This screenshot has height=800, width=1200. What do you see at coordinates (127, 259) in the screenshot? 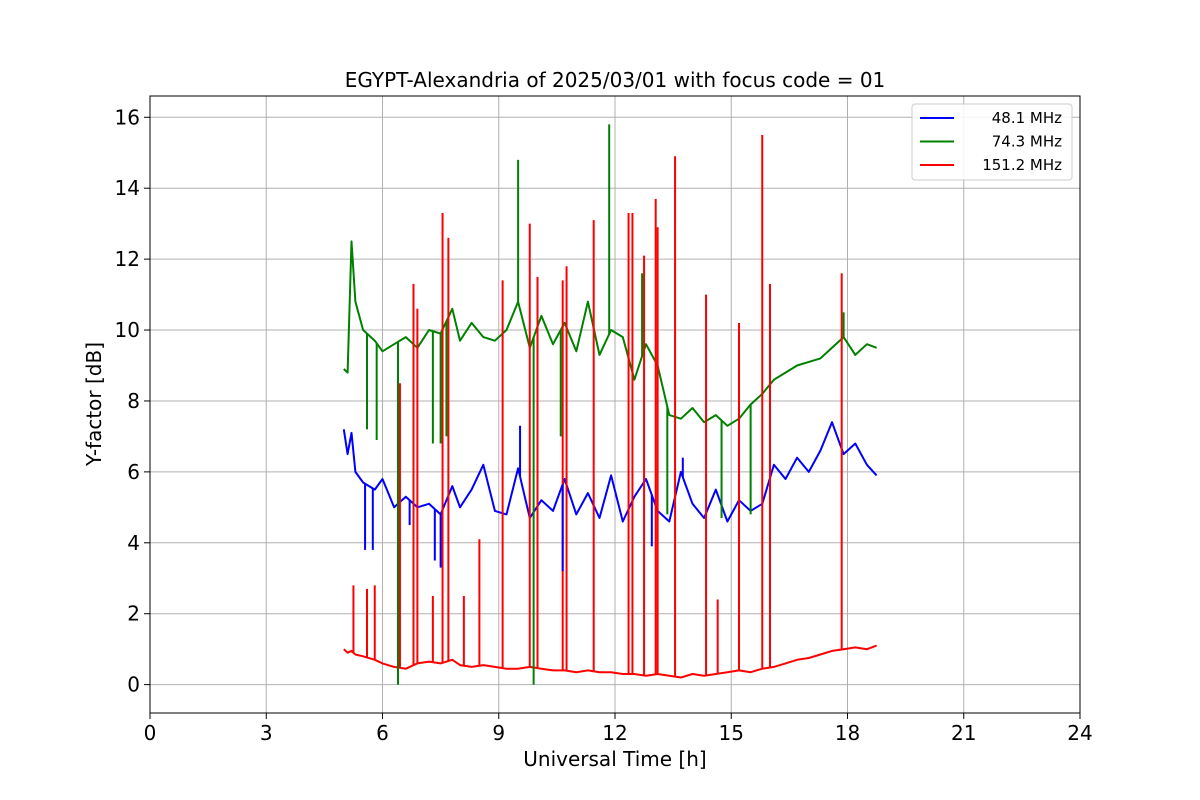
I see `y-tick-label: 12` at bounding box center [127, 259].